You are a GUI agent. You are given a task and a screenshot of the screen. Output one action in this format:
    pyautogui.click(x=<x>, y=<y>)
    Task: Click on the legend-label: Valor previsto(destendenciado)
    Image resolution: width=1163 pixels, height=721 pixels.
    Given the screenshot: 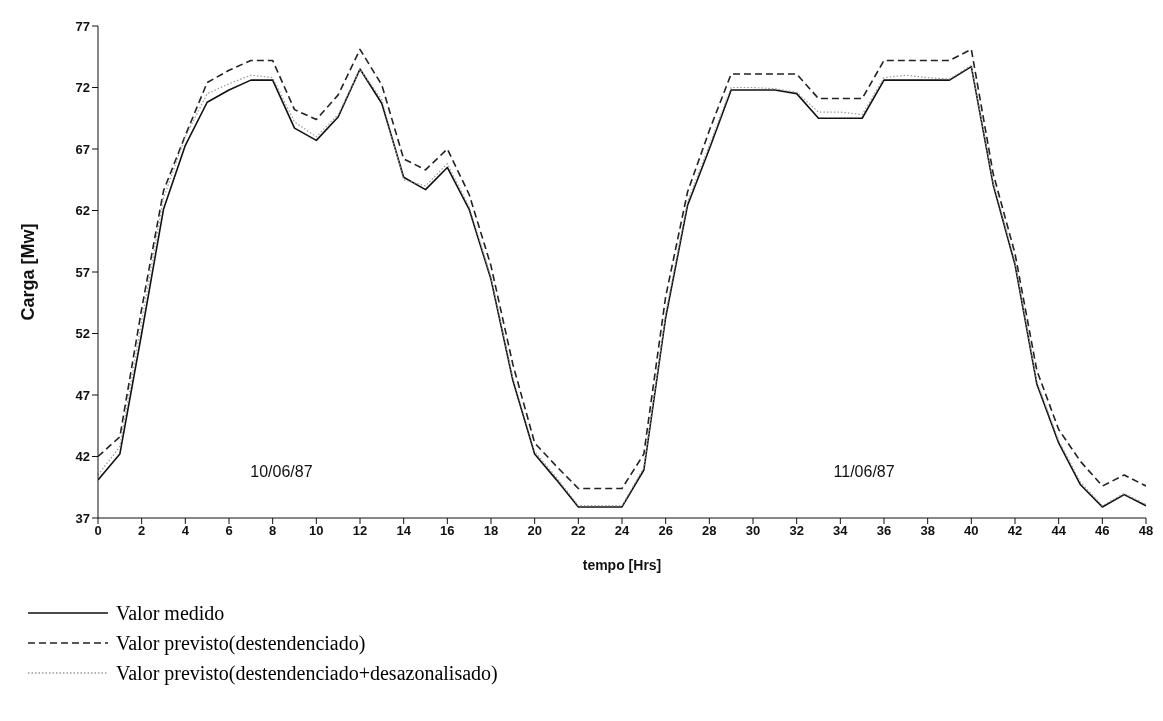 What is the action you would take?
    pyautogui.click(x=241, y=643)
    